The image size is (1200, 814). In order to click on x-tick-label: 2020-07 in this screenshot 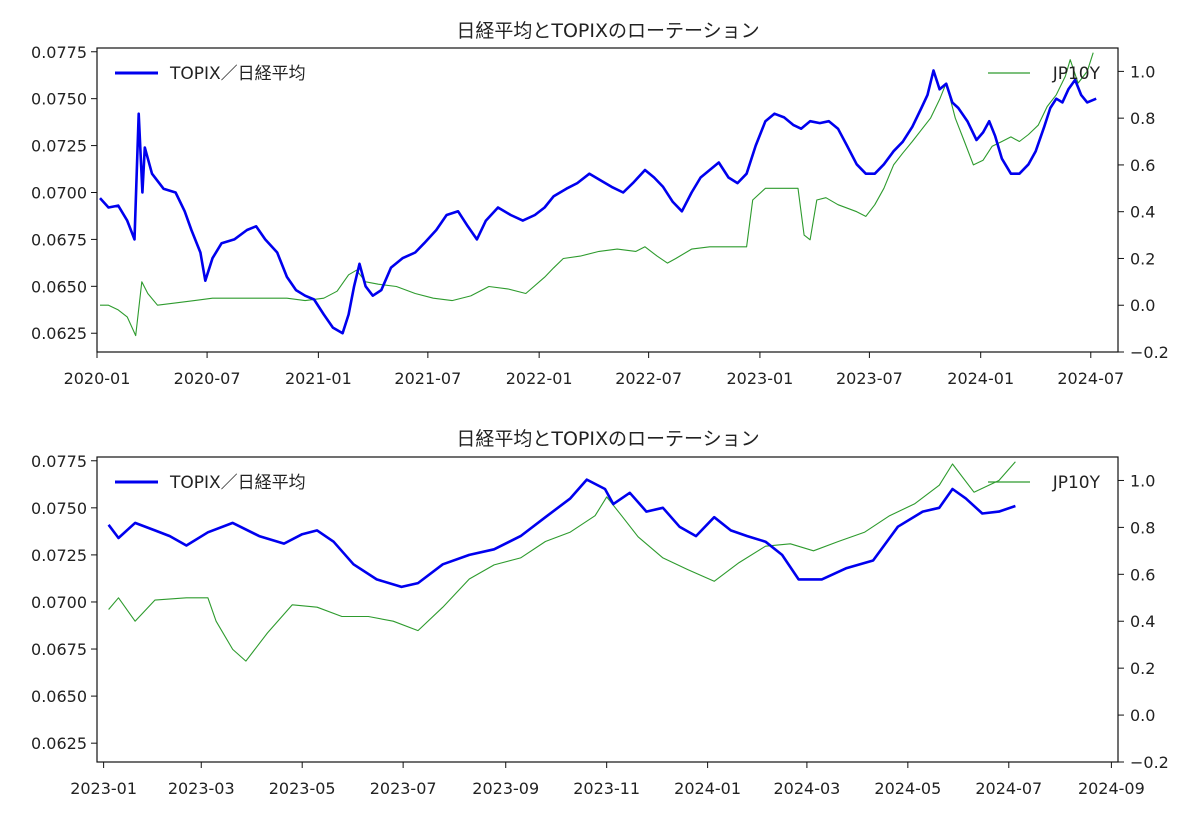, I will do `click(207, 378)`.